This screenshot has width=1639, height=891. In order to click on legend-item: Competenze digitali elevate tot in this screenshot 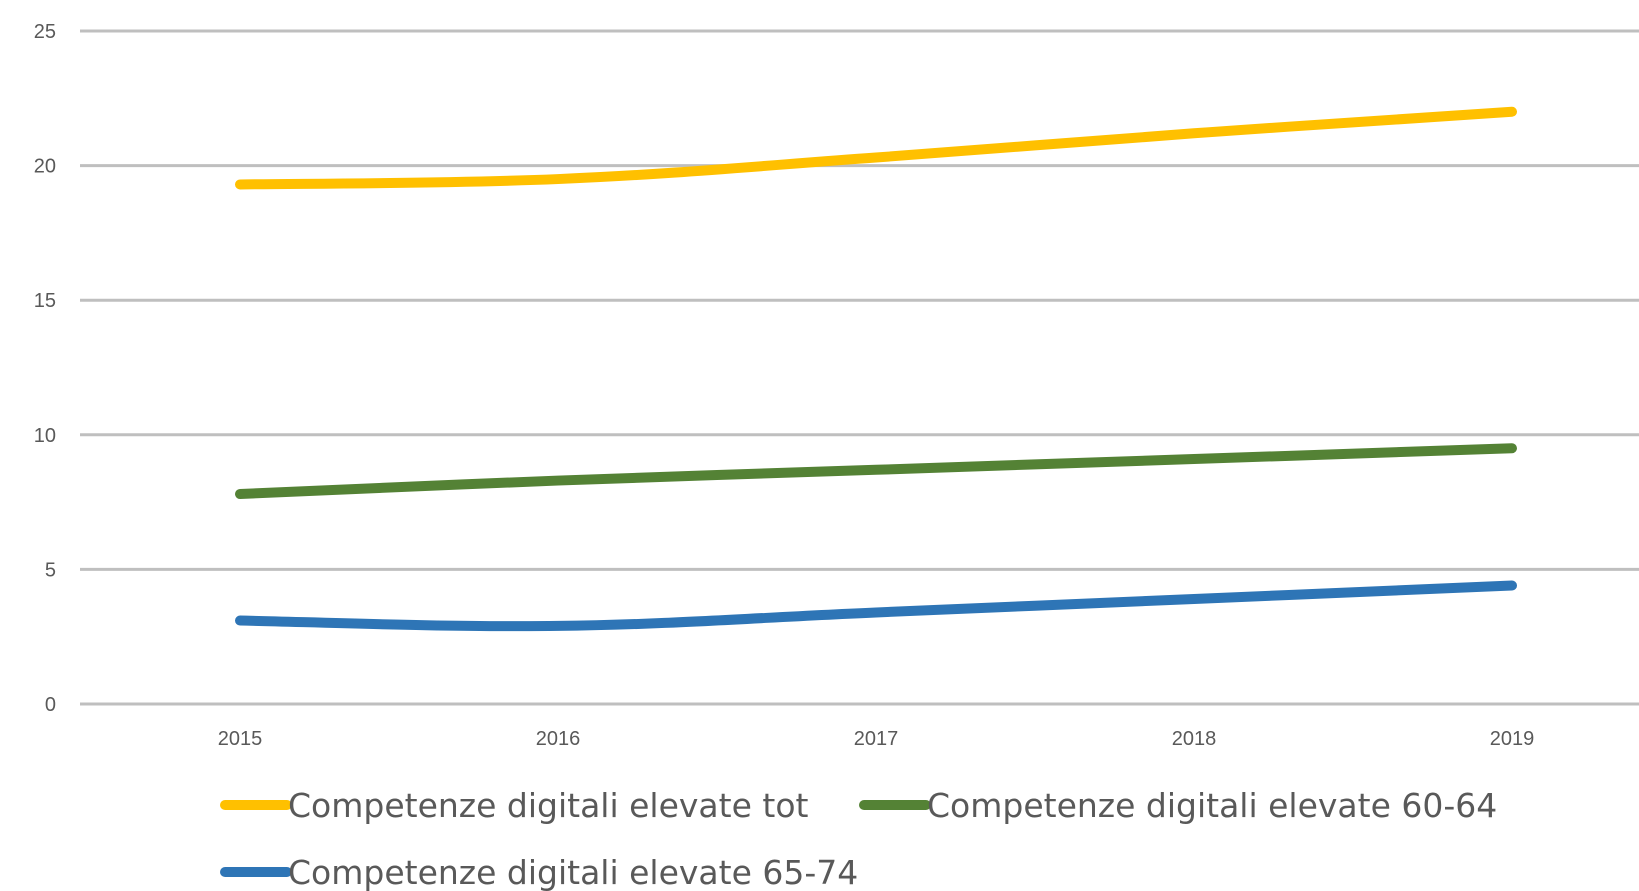, I will do `click(514, 805)`.